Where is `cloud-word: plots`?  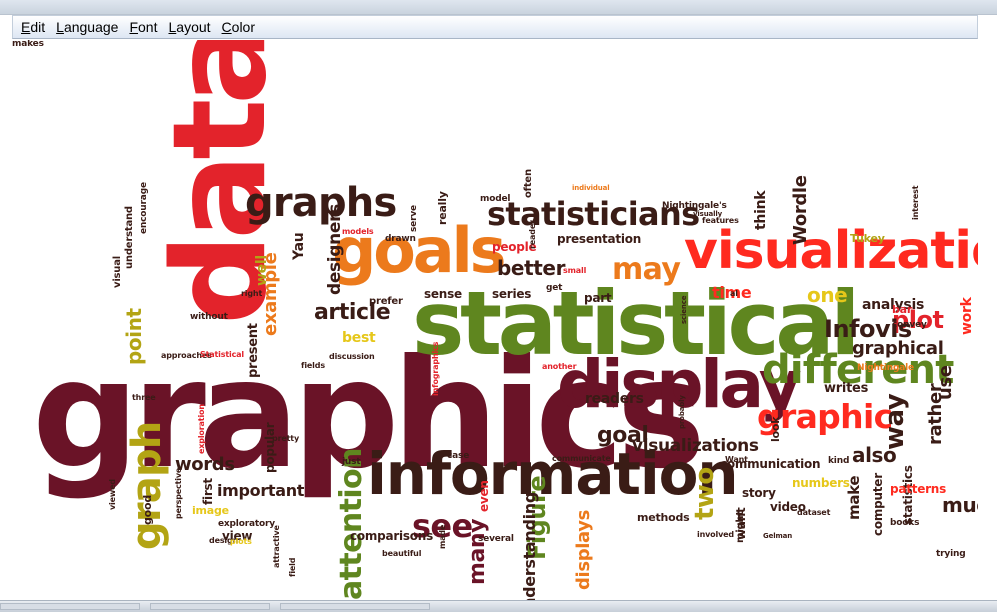 cloud-word: plots is located at coordinates (241, 541).